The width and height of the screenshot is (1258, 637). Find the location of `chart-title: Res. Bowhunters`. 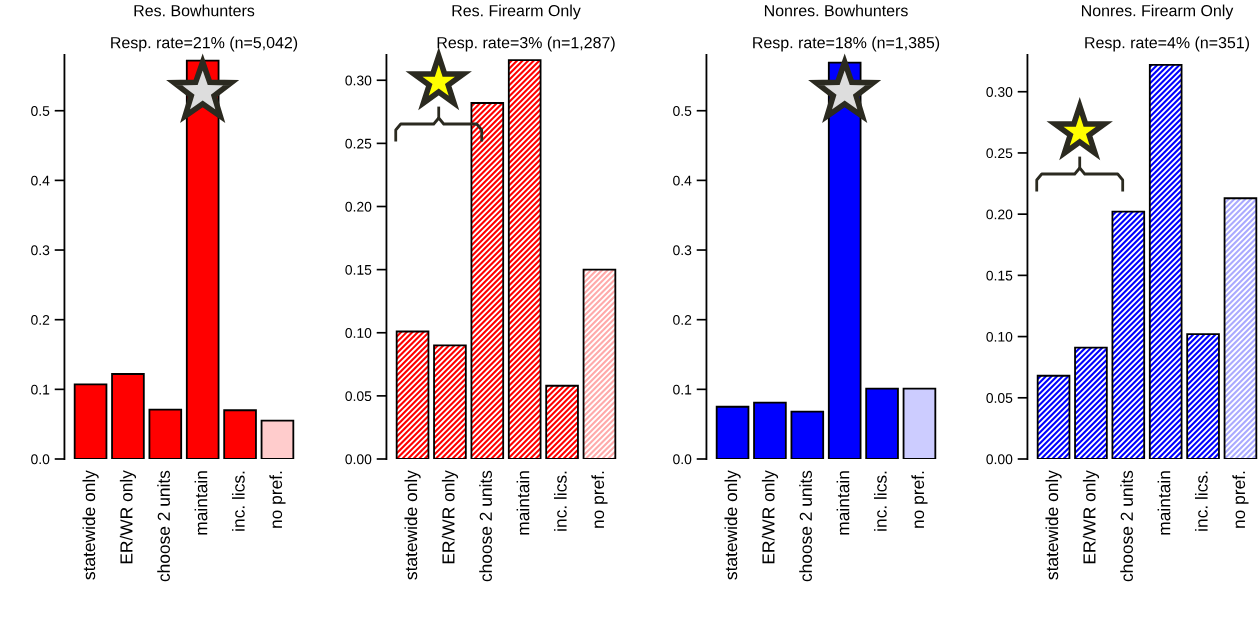

chart-title: Res. Bowhunters is located at coordinates (194, 10).